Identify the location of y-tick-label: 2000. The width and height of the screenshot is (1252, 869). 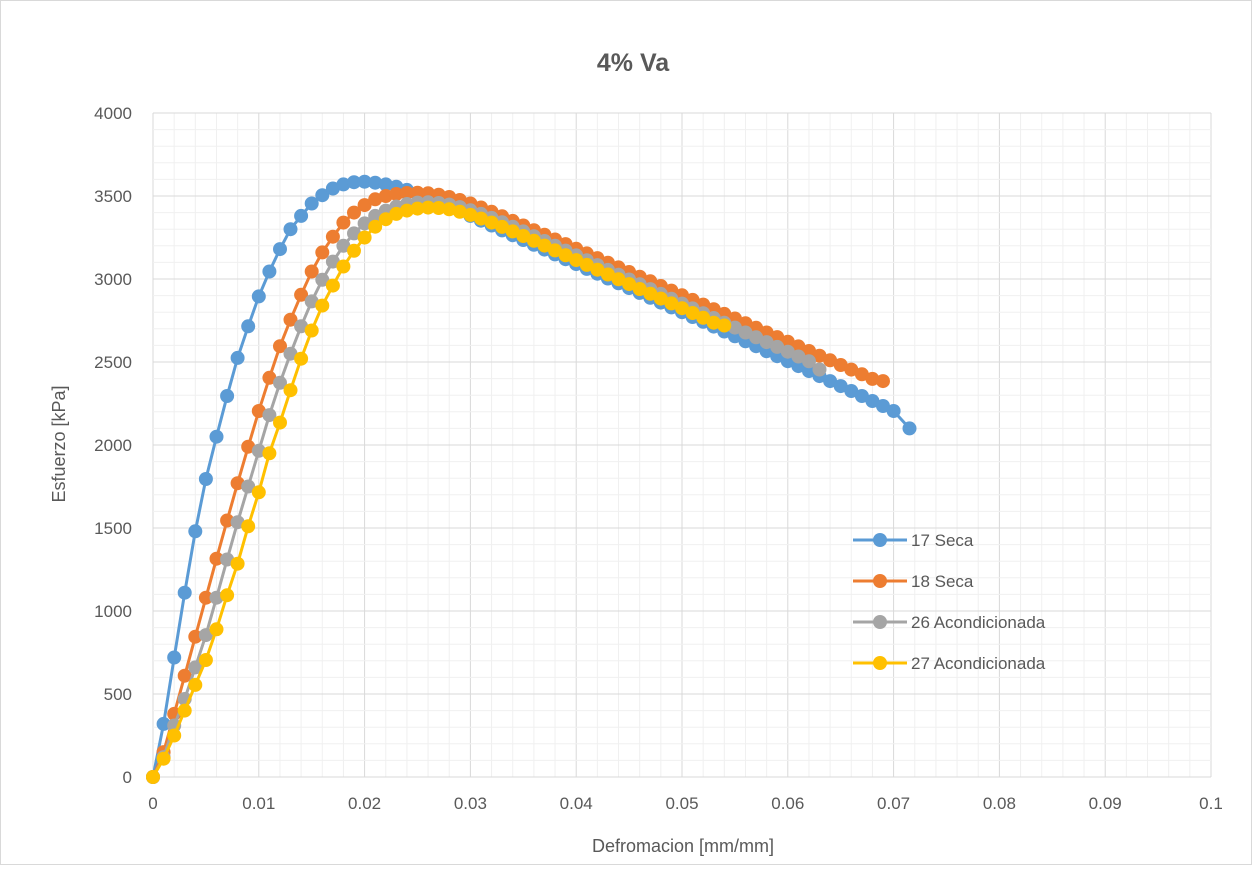
(113, 445).